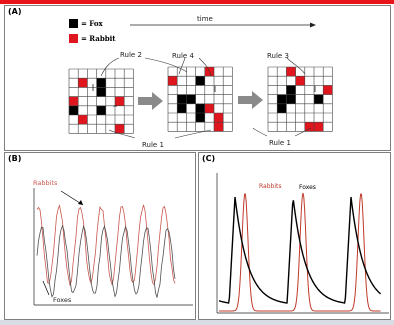 This screenshot has width=394, height=325. What do you see at coordinates (15, 11) in the screenshot?
I see `panel-a-label: (A)` at bounding box center [15, 11].